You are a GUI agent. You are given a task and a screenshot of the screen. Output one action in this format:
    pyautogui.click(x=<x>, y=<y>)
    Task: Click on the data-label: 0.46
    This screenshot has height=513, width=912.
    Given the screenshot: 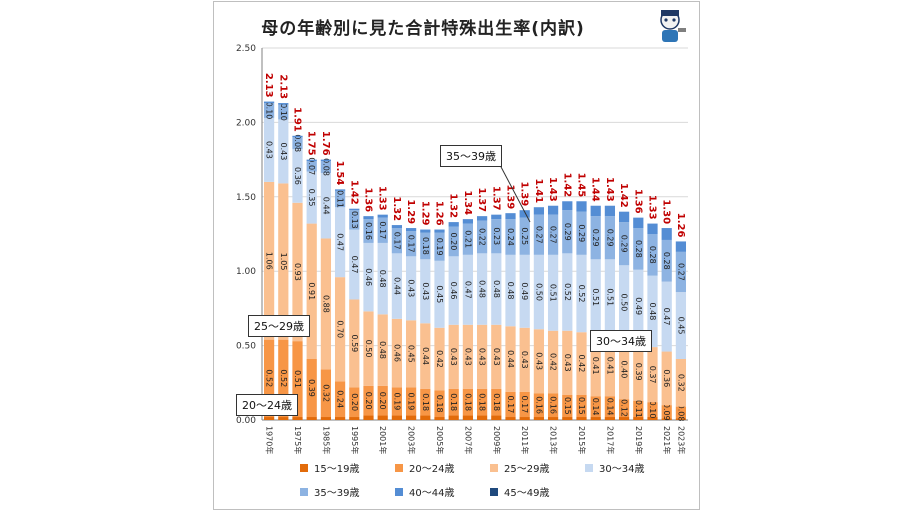 What is the action you would take?
    pyautogui.click(x=396, y=353)
    